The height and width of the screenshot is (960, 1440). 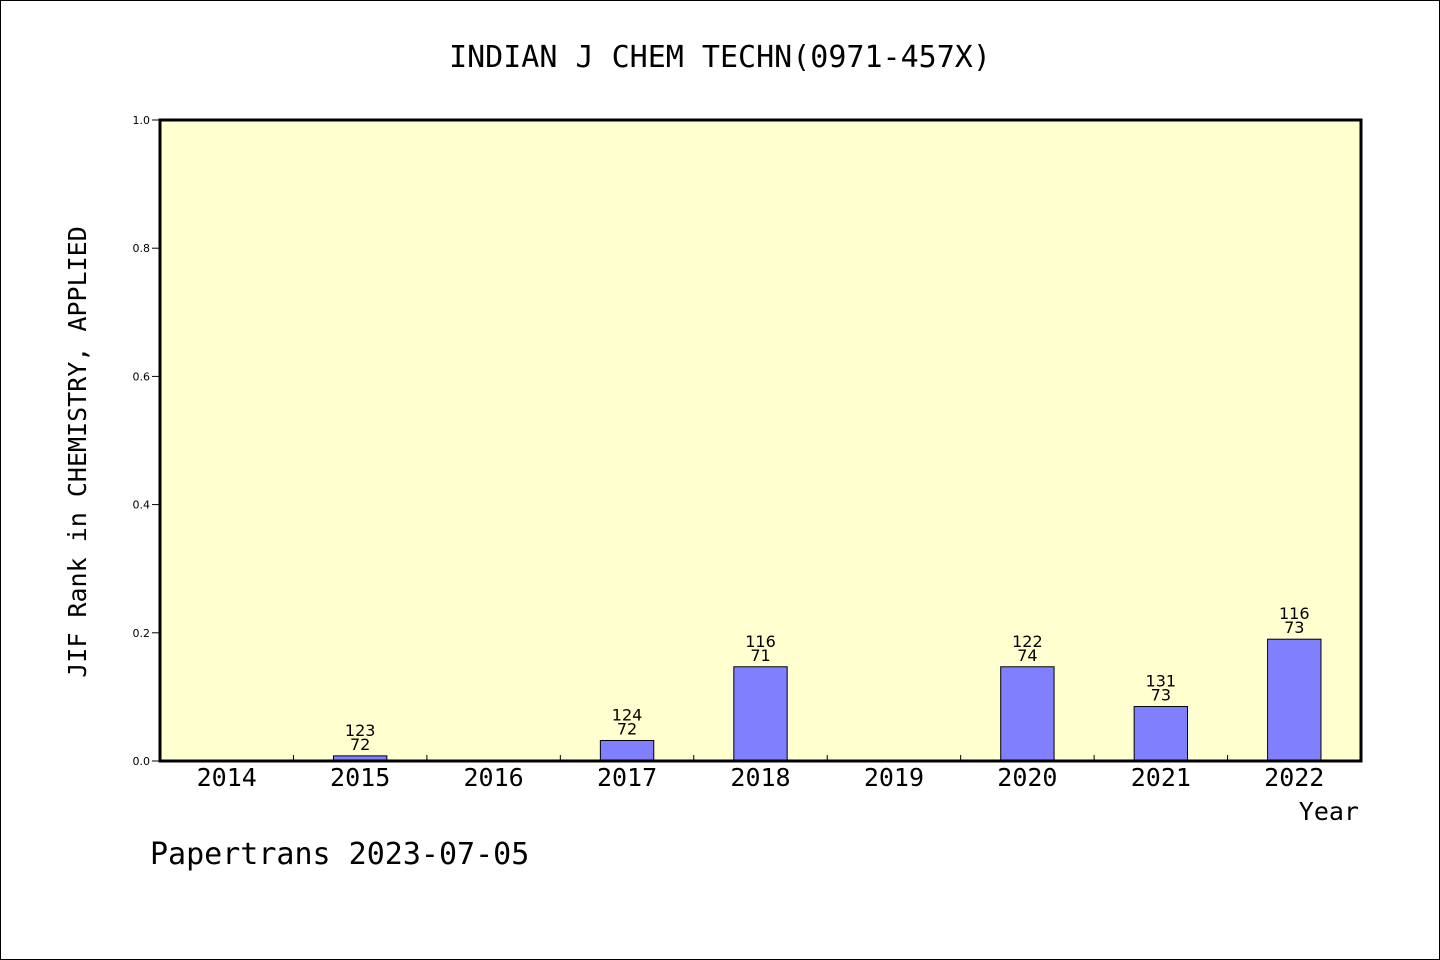 I want to click on chart-title: INDIAN J CHEM TECHN(0971-457X), so click(x=720, y=57).